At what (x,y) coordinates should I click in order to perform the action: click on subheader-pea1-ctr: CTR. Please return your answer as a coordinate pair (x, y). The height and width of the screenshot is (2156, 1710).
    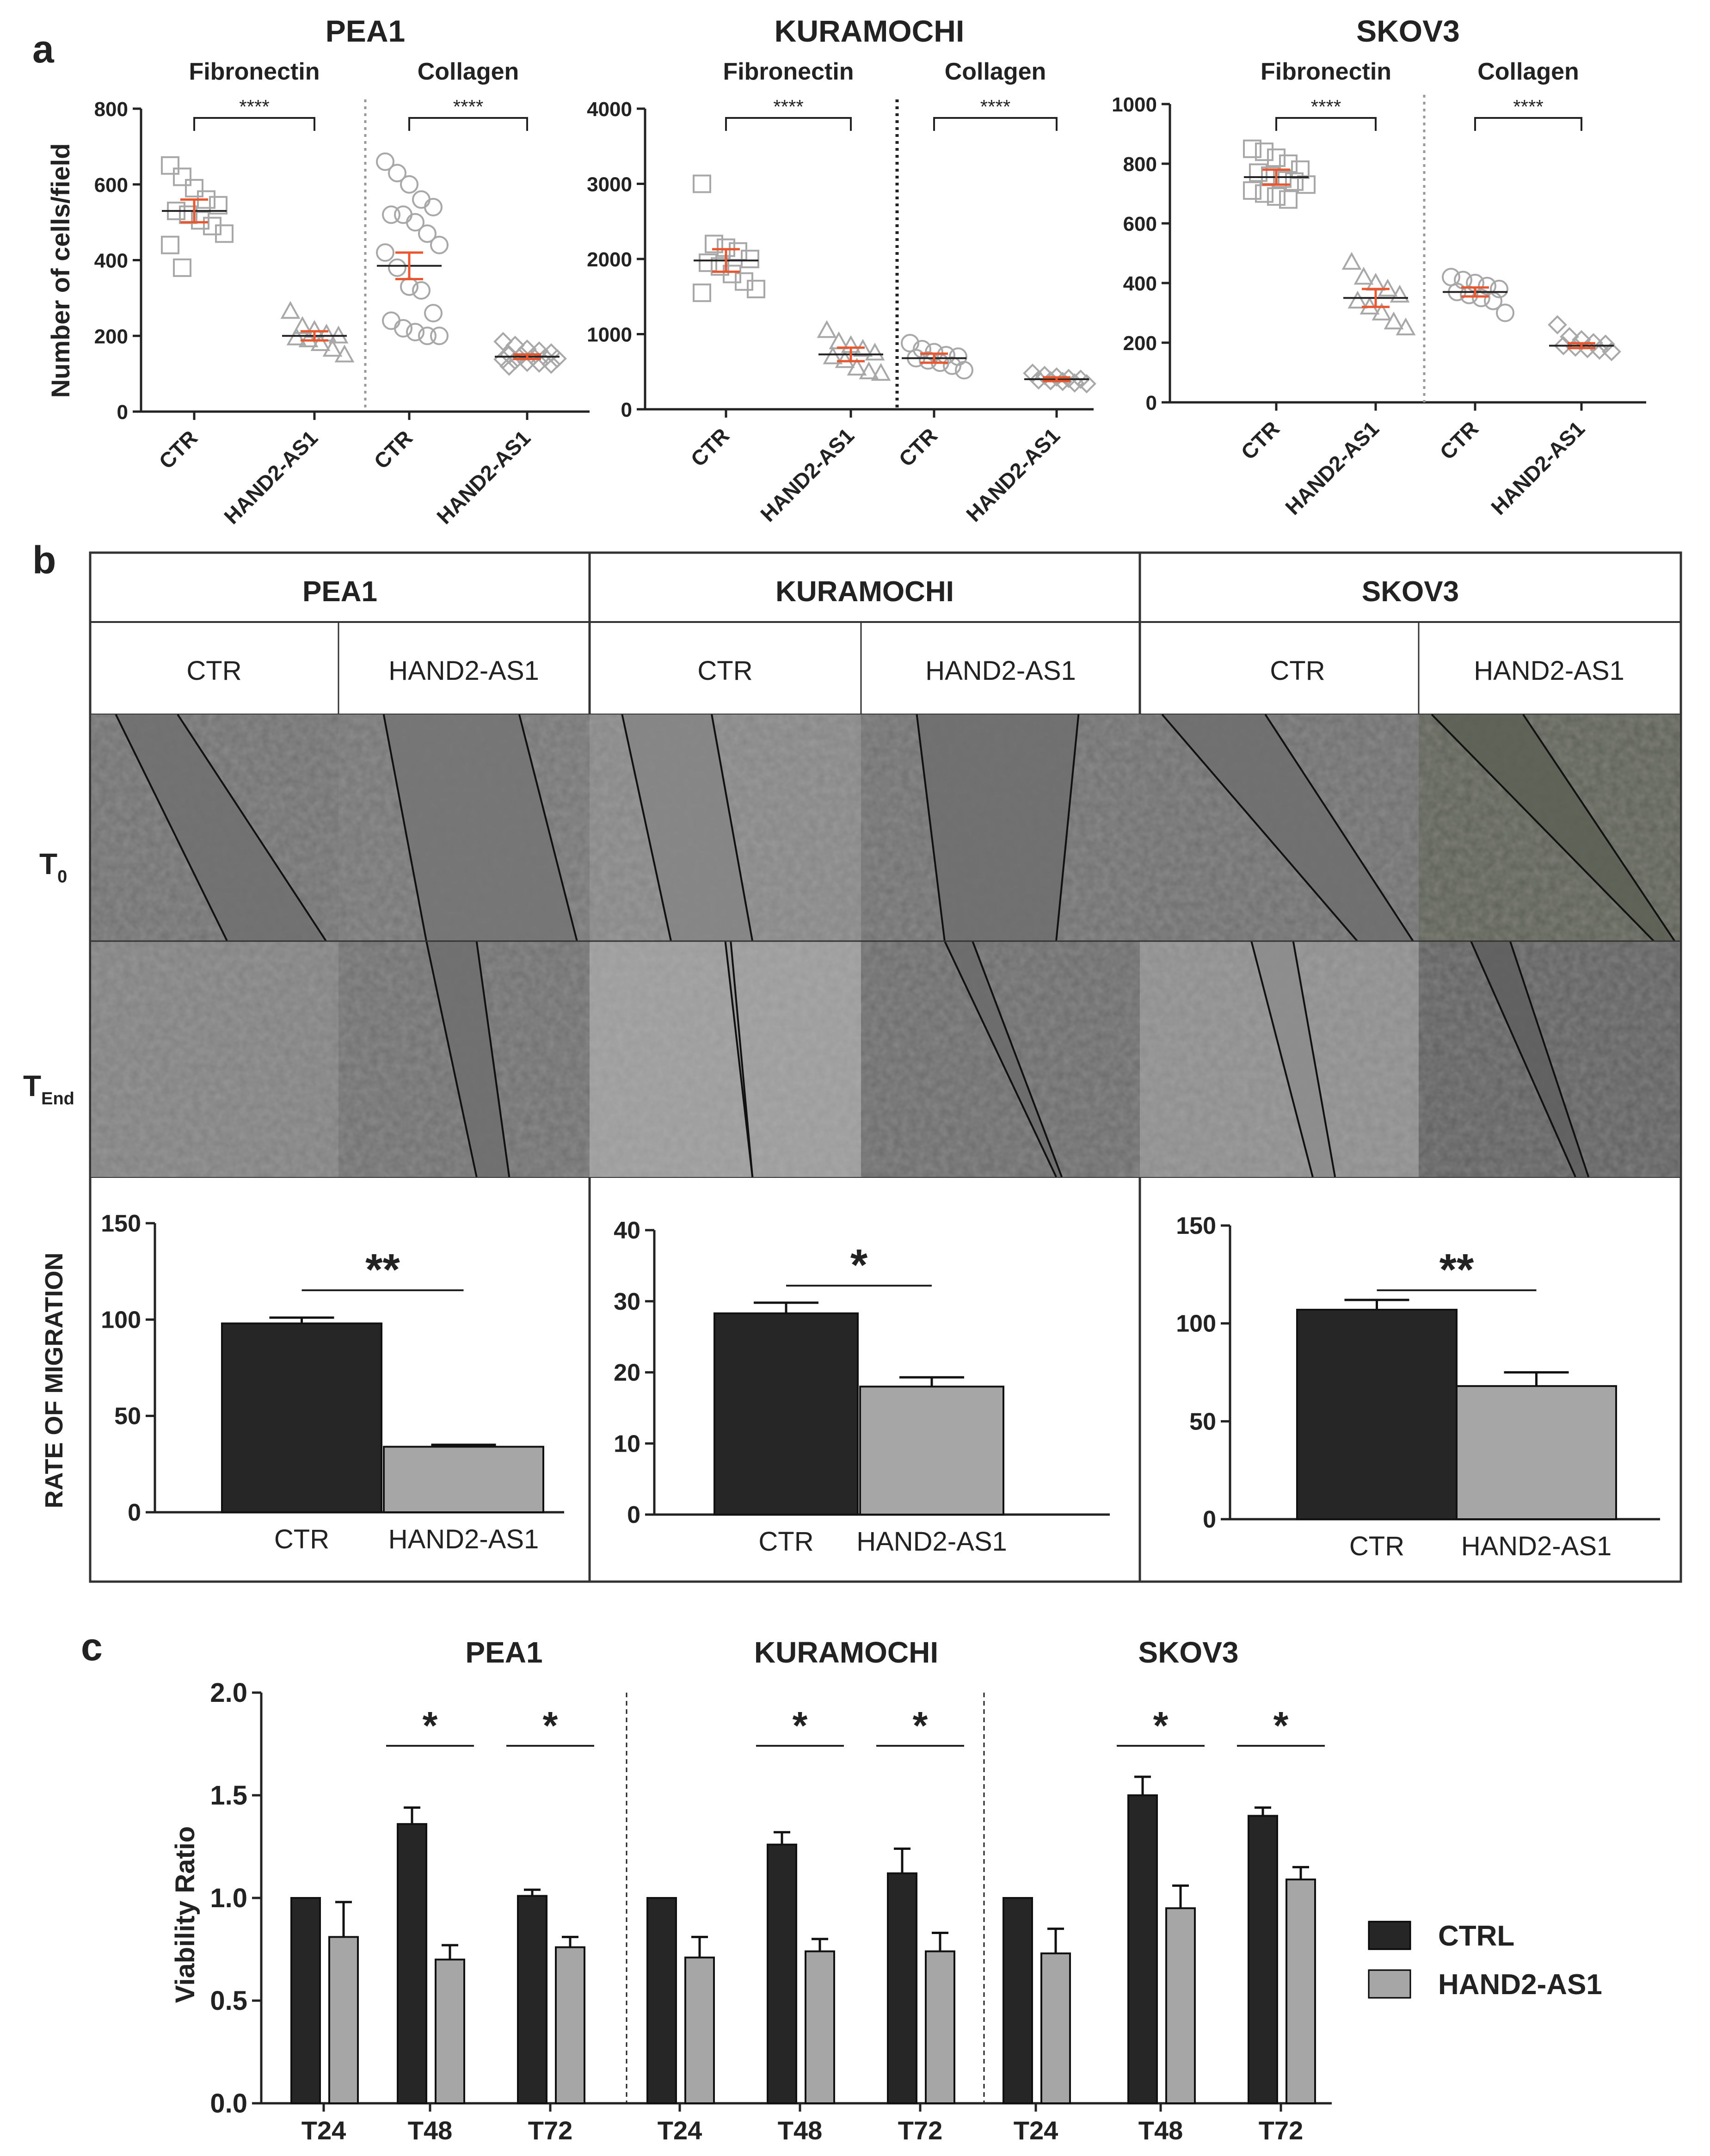
    Looking at the image, I should click on (213, 671).